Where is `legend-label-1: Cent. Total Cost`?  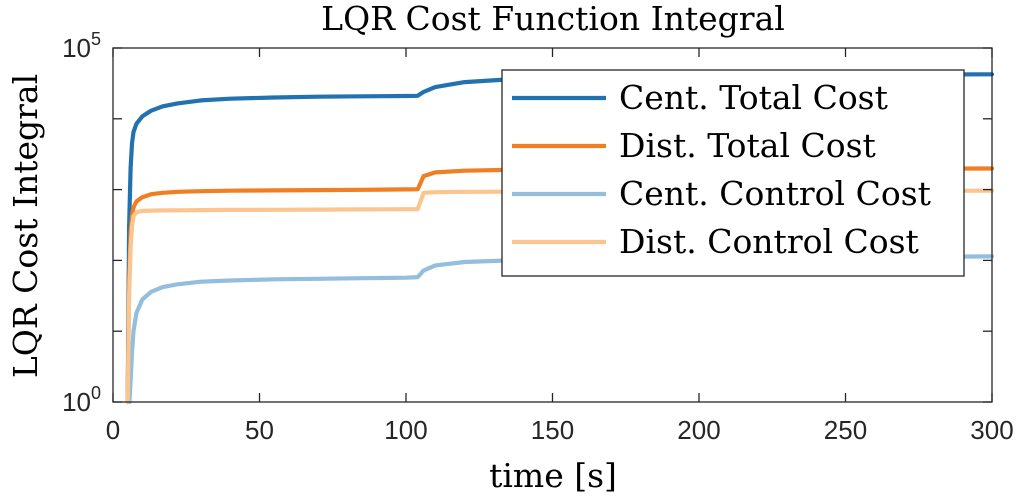 legend-label-1: Cent. Total Cost is located at coordinates (753, 97).